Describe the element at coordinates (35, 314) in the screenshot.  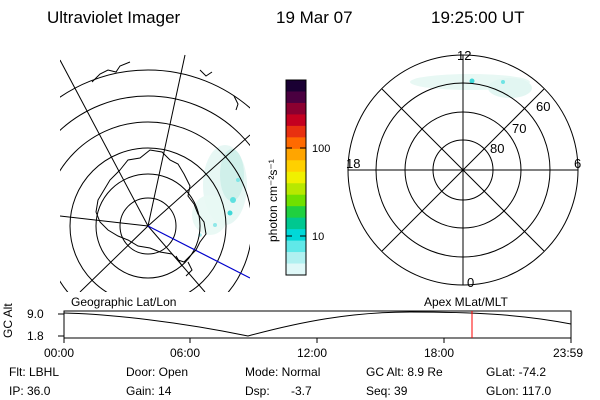
I see `altitude-ytick-top: 9.0` at that location.